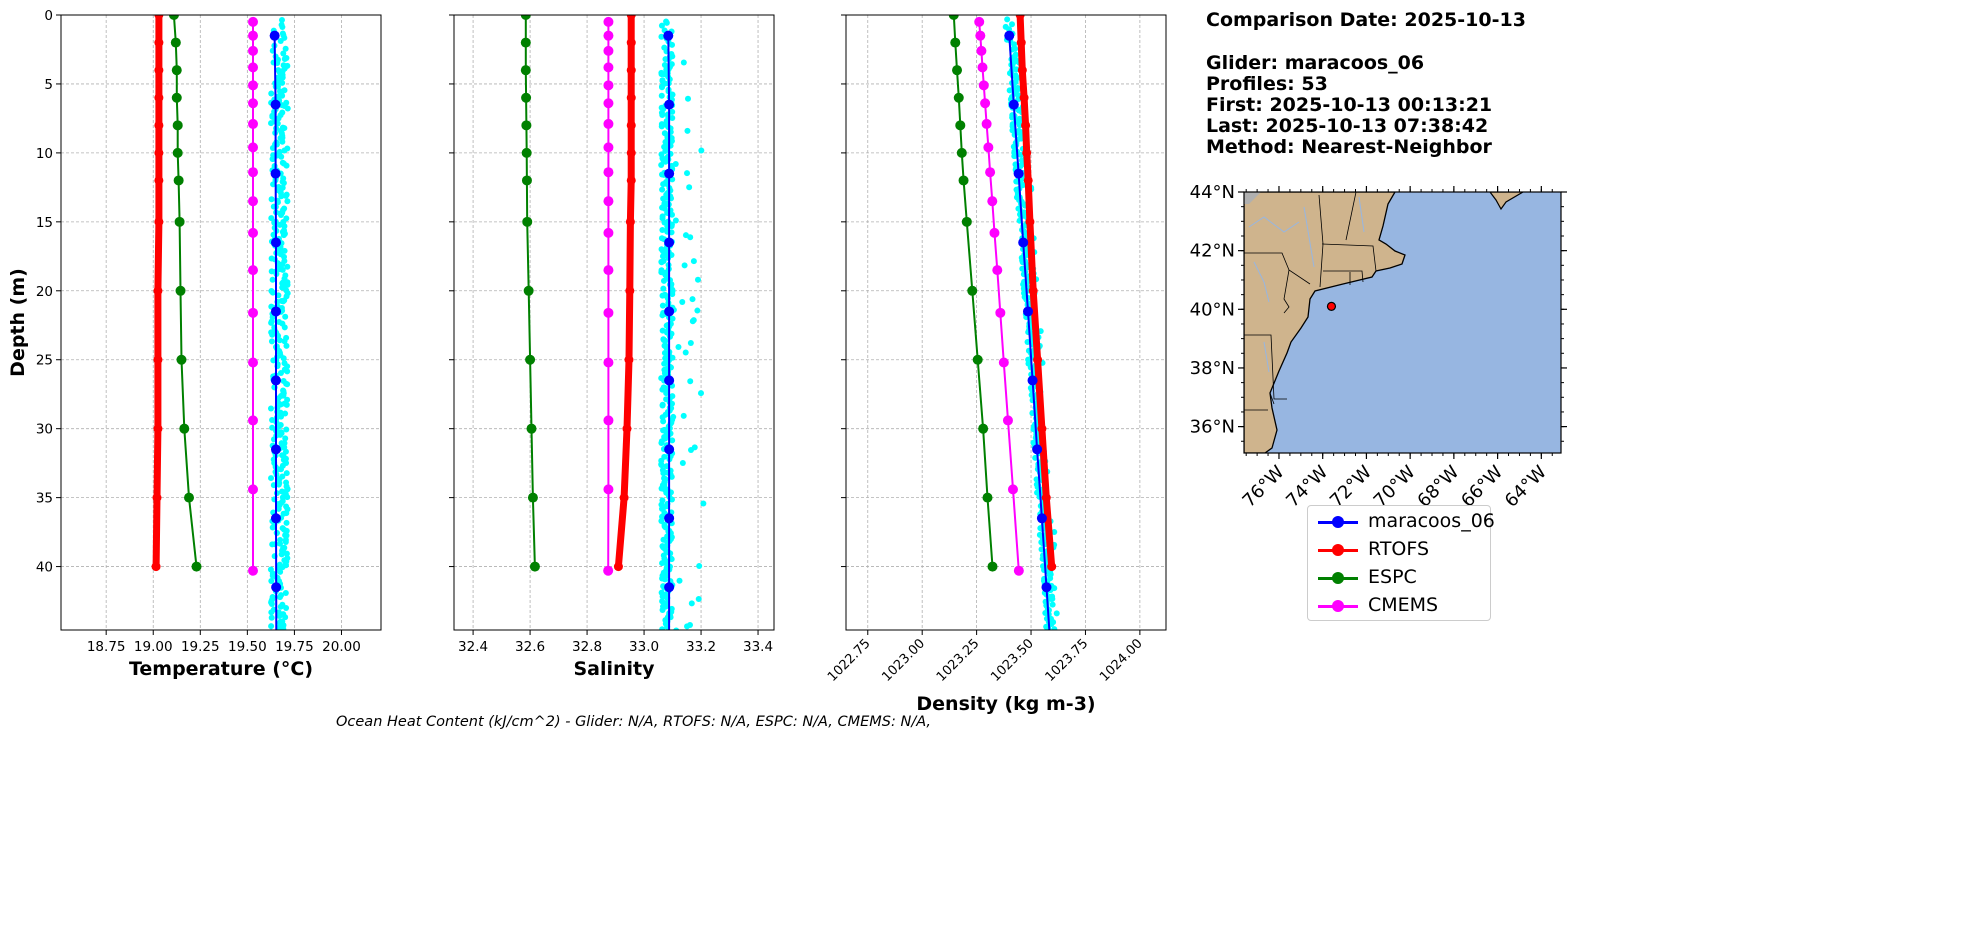  What do you see at coordinates (1338, 550) in the screenshot?
I see `legend-dot-marker` at bounding box center [1338, 550].